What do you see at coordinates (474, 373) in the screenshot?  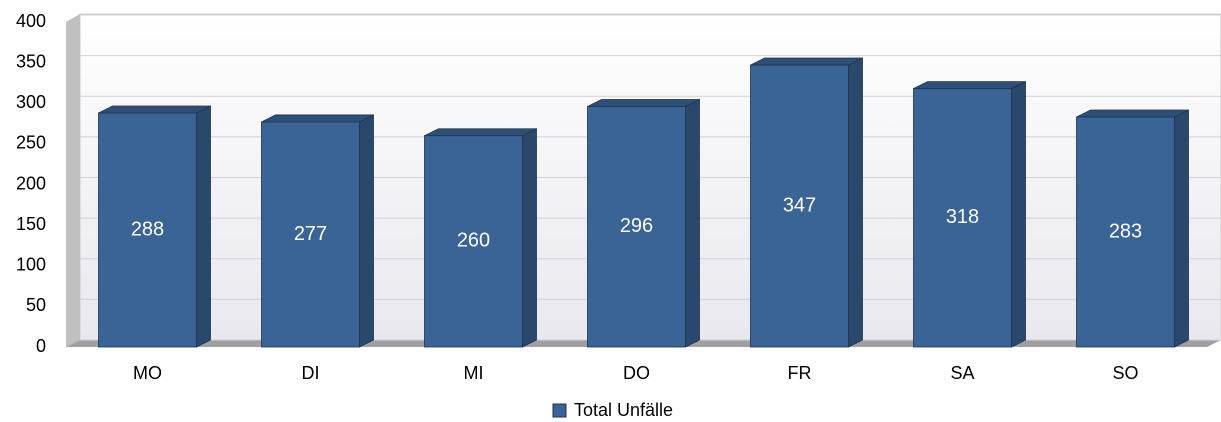 I see `x-tick-label: MI` at bounding box center [474, 373].